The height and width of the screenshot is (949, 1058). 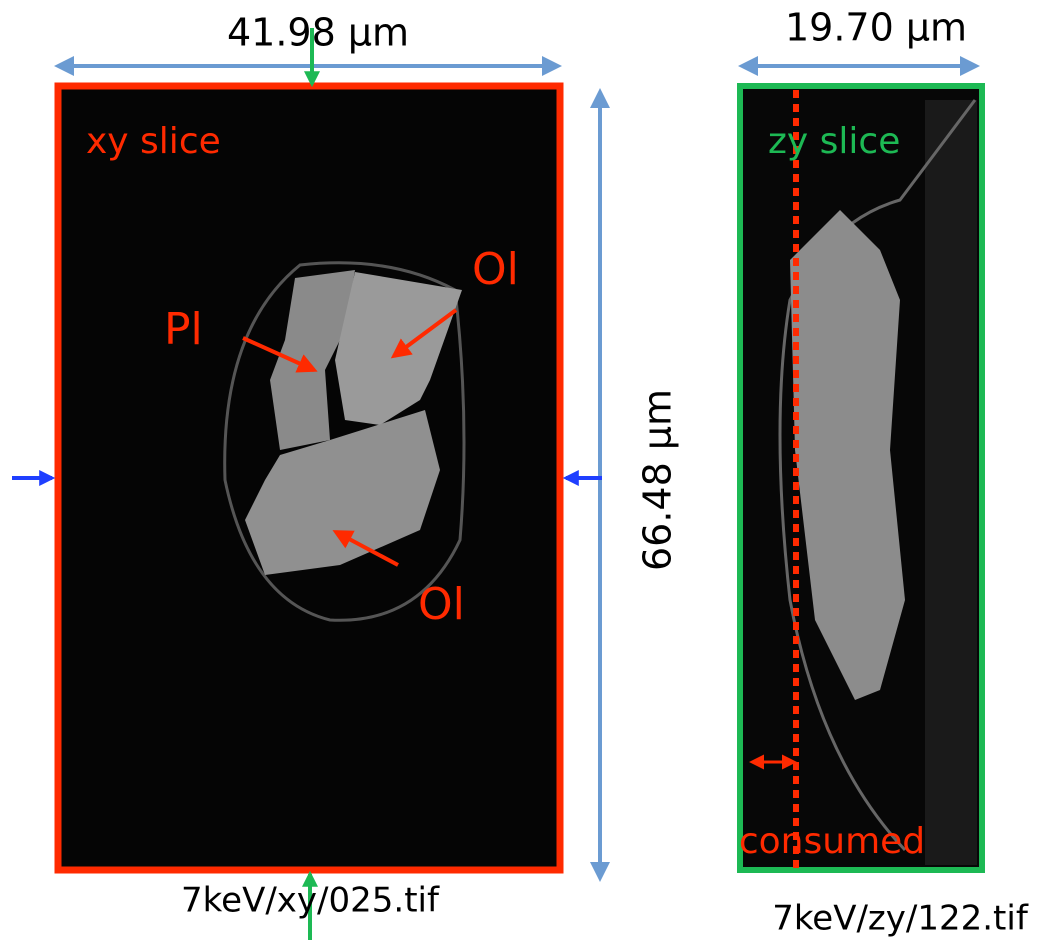 What do you see at coordinates (183, 329) in the screenshot?
I see `mineral-label: Pl` at bounding box center [183, 329].